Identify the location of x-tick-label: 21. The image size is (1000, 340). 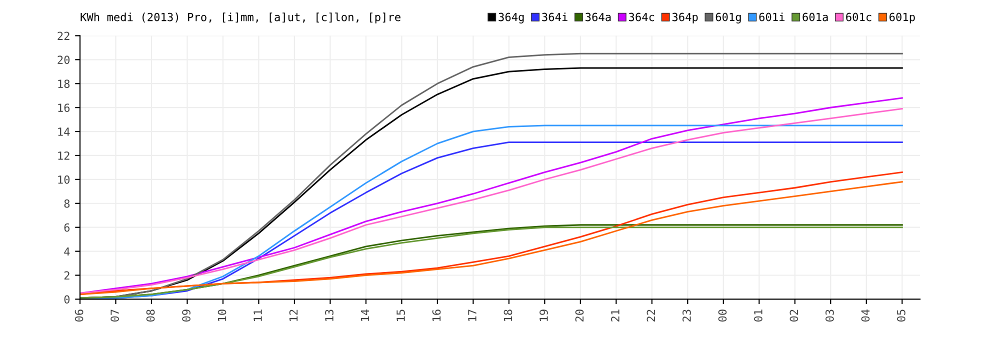
(615, 316).